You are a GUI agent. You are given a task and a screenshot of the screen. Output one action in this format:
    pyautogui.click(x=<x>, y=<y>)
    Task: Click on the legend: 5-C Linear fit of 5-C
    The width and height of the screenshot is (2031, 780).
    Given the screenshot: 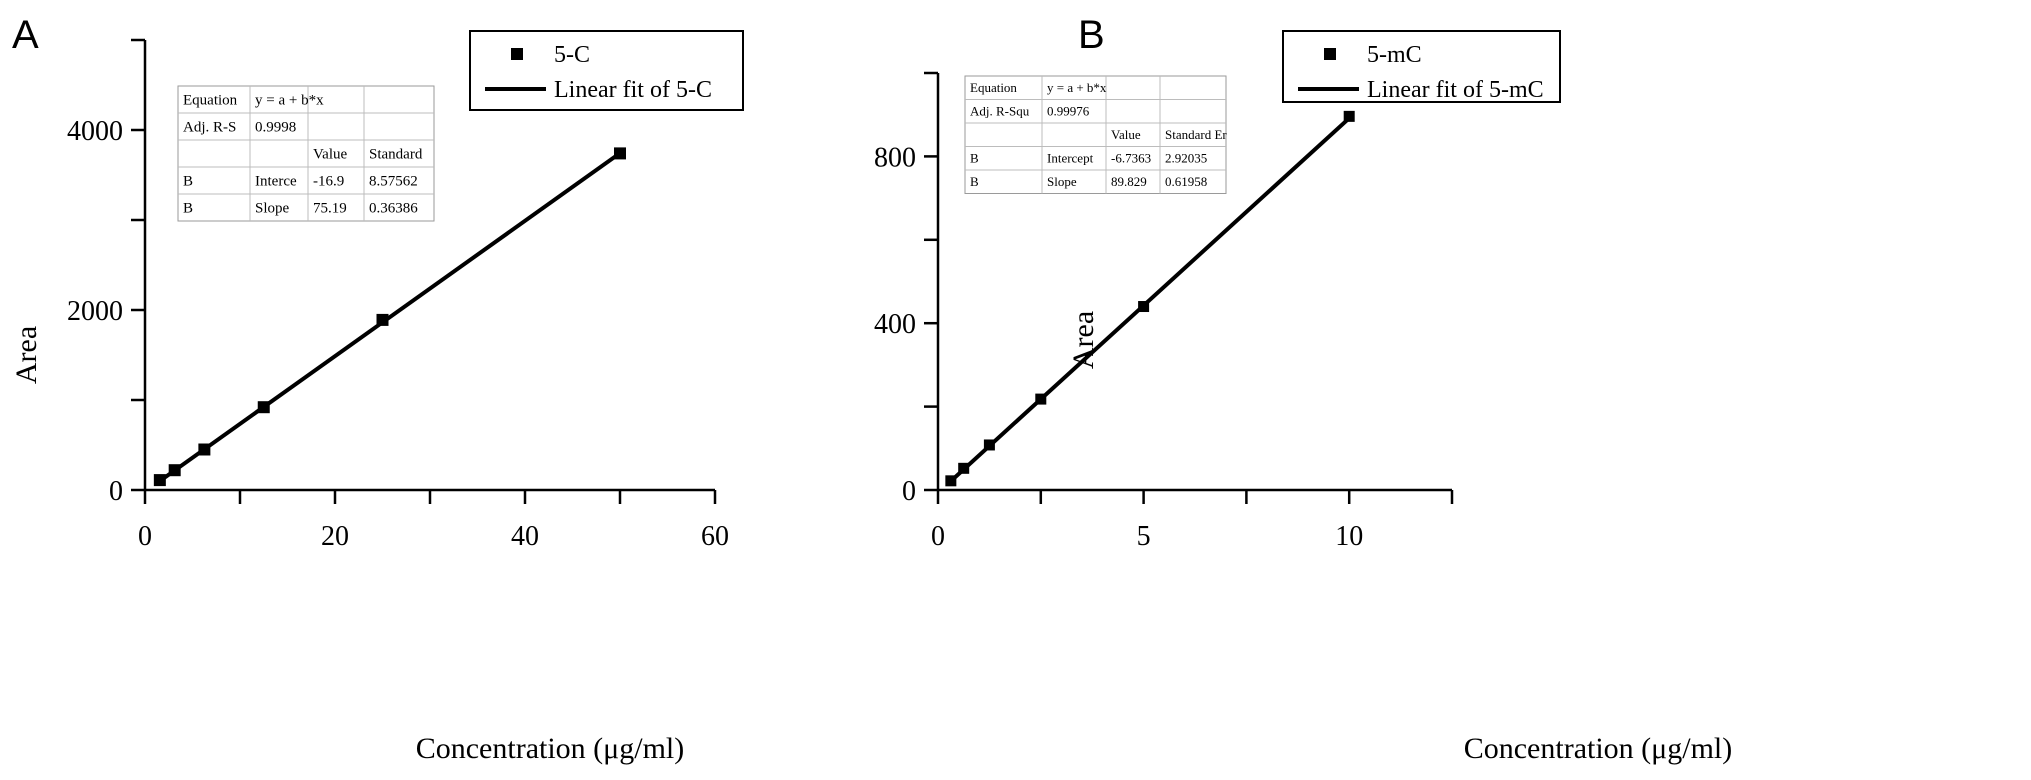 What is the action you would take?
    pyautogui.click(x=606, y=70)
    